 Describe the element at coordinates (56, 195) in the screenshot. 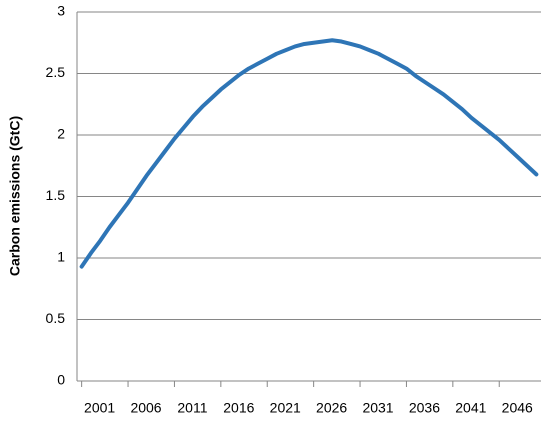

I see `y-tick-label: 1.5` at that location.